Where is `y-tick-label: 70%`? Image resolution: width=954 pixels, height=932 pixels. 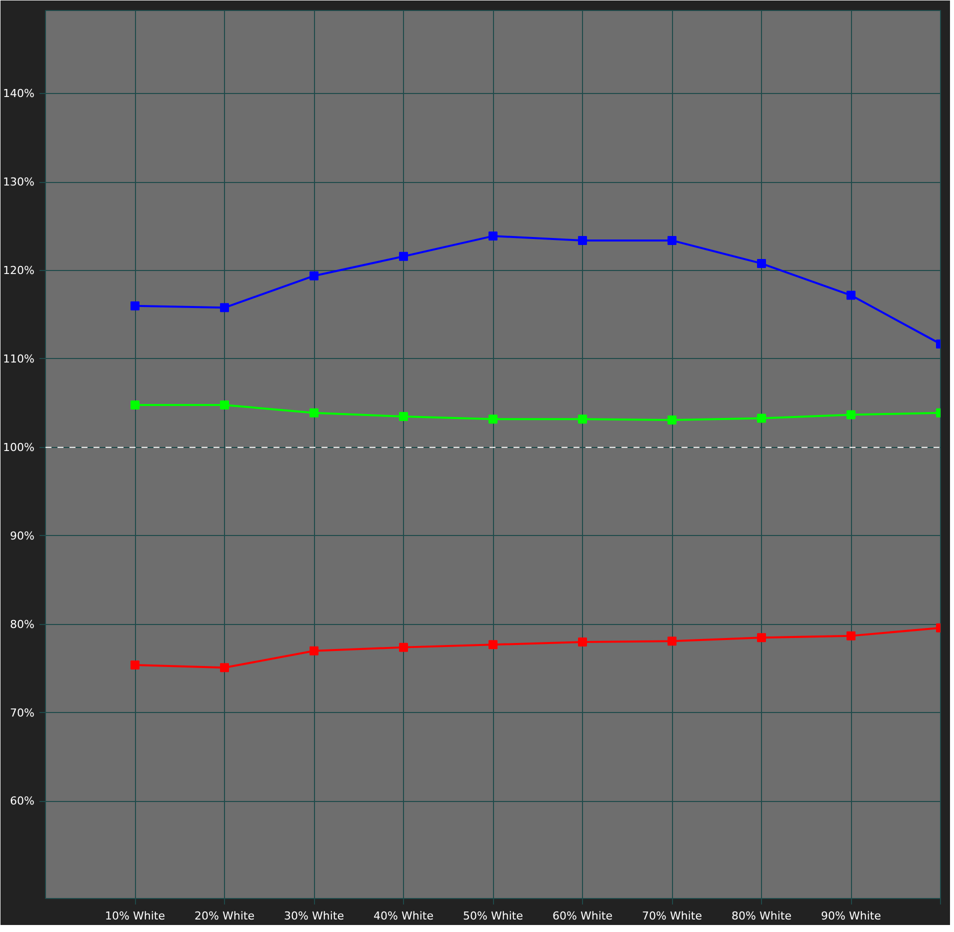 y-tick-label: 70% is located at coordinates (22, 713).